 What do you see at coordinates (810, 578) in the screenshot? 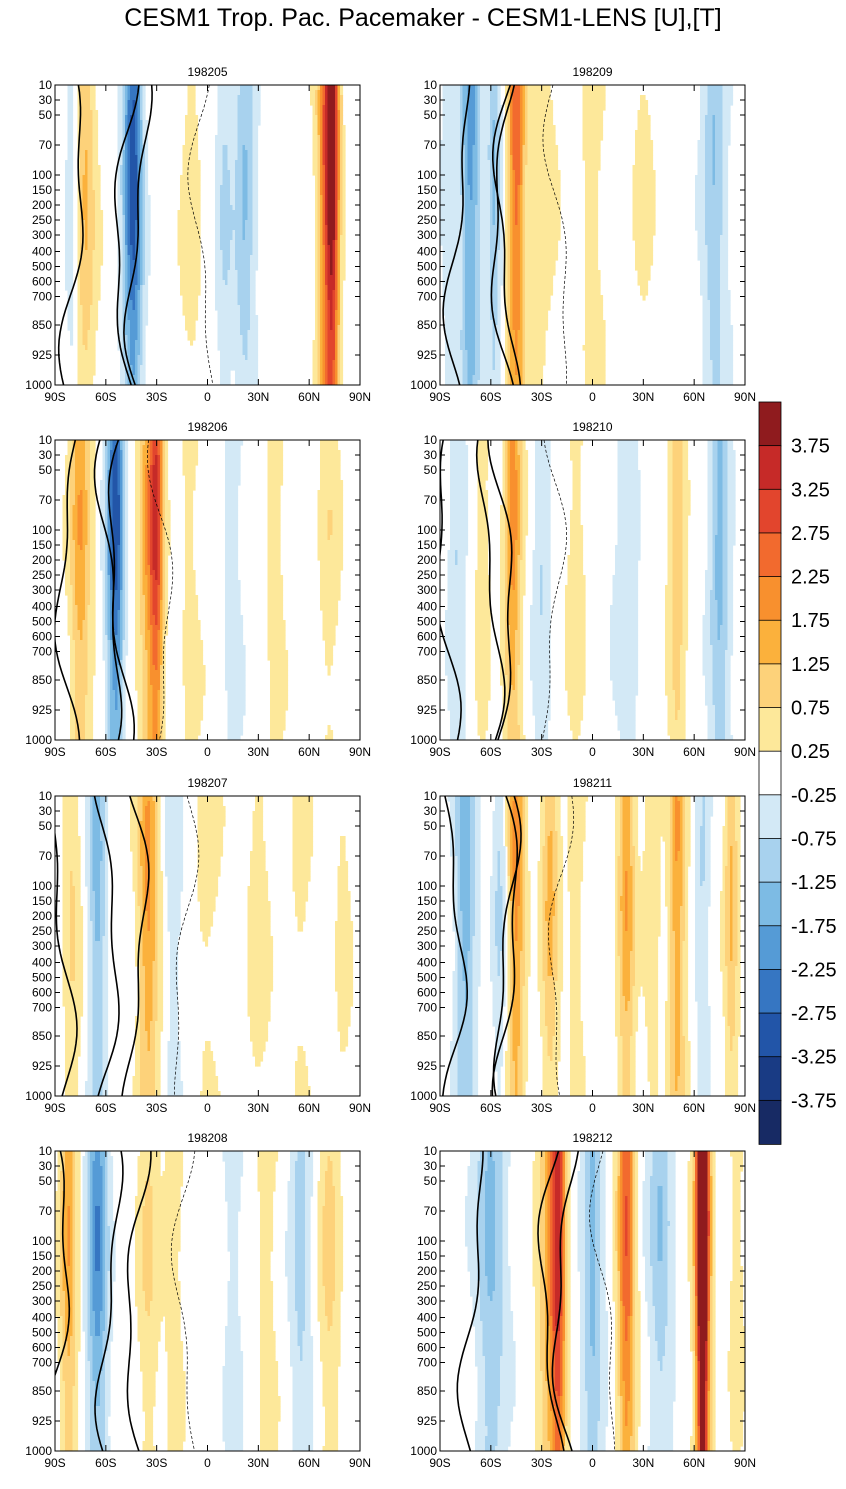
I see `colorbar-label: 2.25` at bounding box center [810, 578].